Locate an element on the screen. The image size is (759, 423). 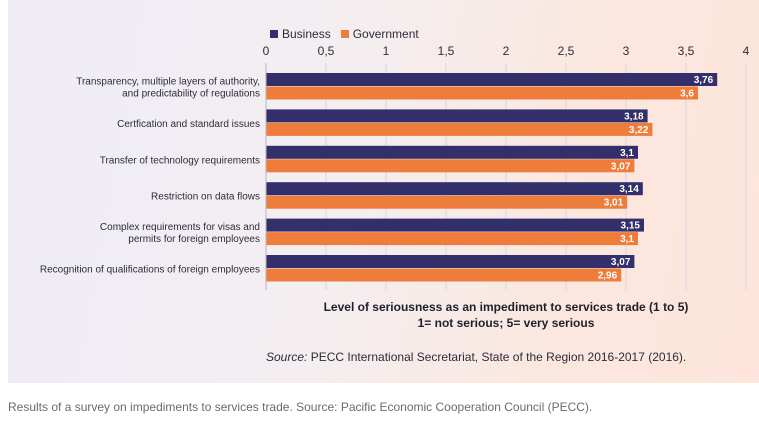
x-tick-label: 2,5 is located at coordinates (566, 51).